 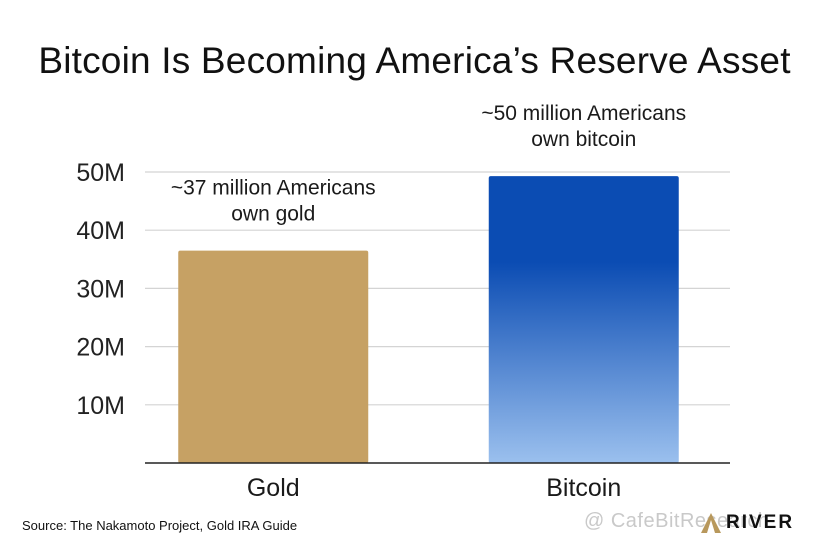 What do you see at coordinates (583, 488) in the screenshot?
I see `x-tick-label: Bitcoin` at bounding box center [583, 488].